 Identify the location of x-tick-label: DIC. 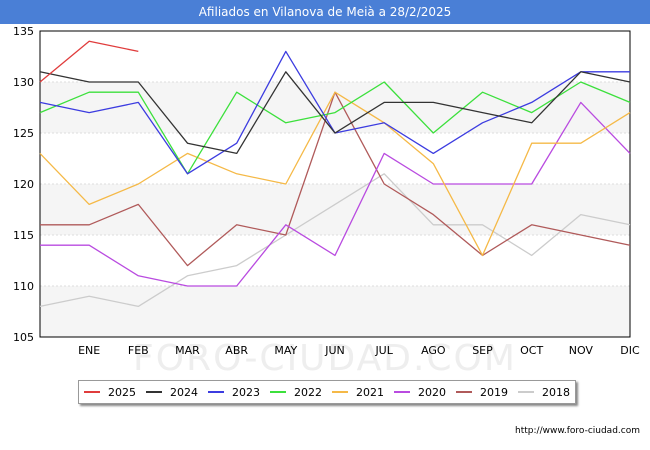
(630, 350).